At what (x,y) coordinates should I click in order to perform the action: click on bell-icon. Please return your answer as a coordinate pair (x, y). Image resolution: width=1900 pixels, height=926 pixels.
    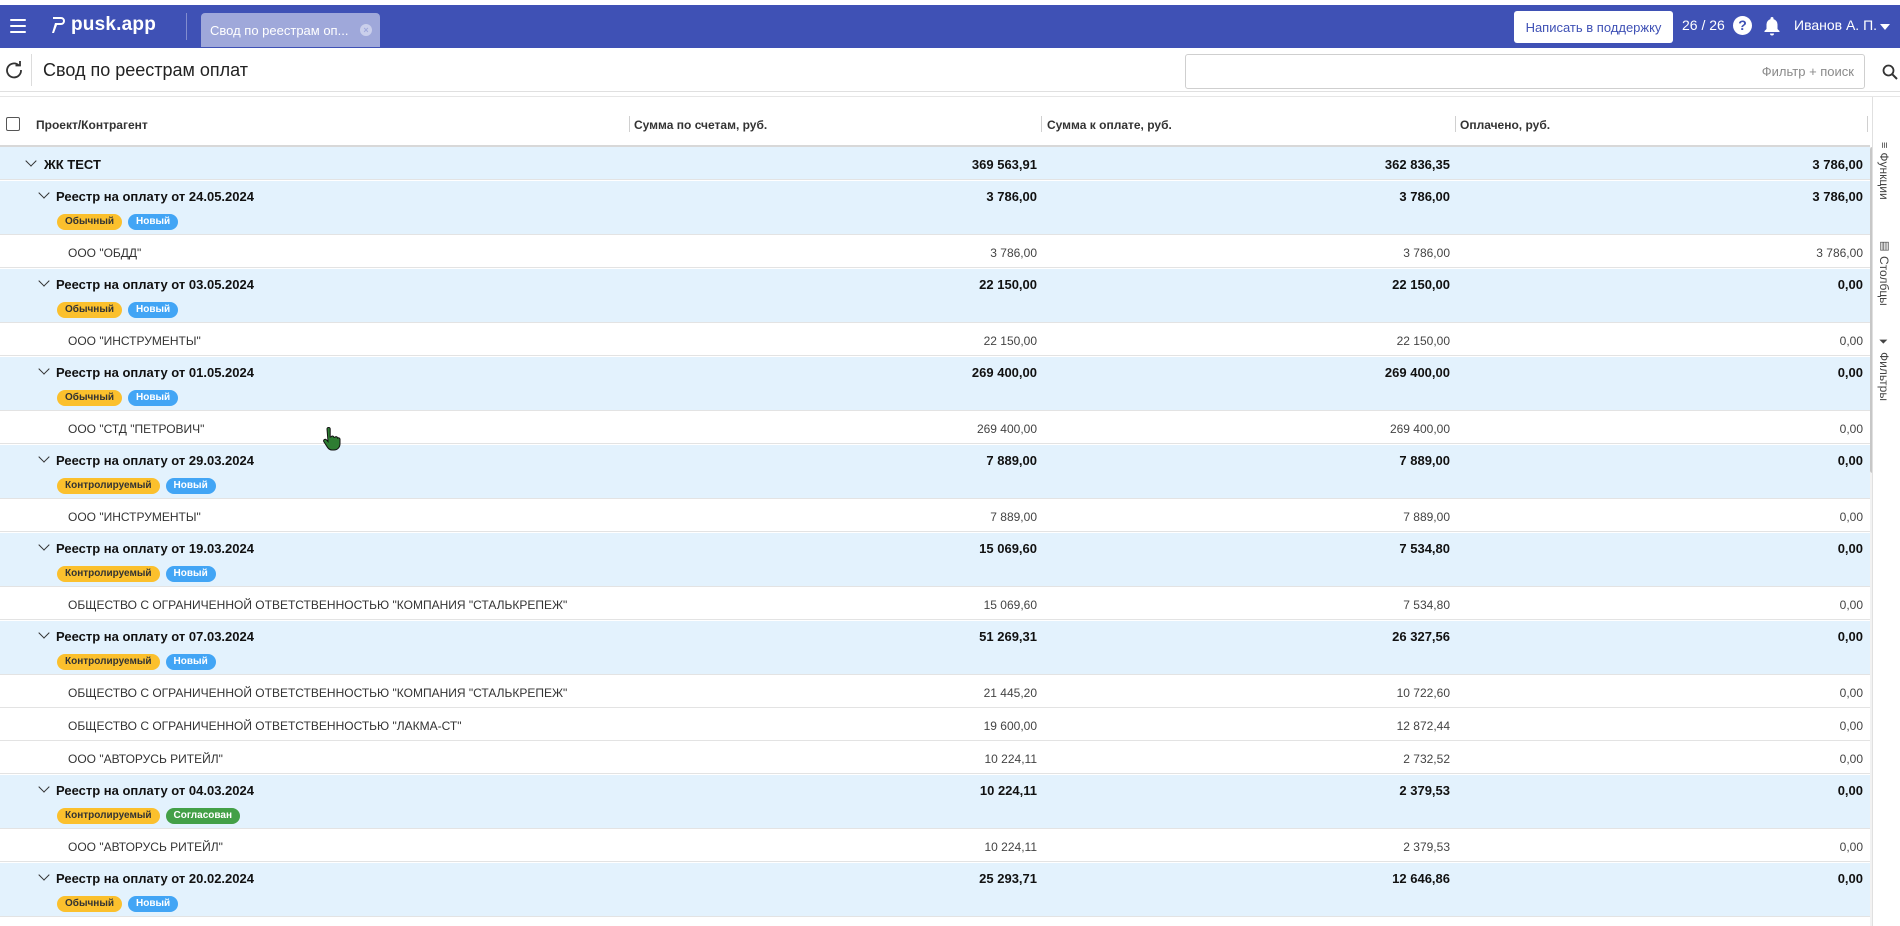
    Looking at the image, I should click on (1772, 26).